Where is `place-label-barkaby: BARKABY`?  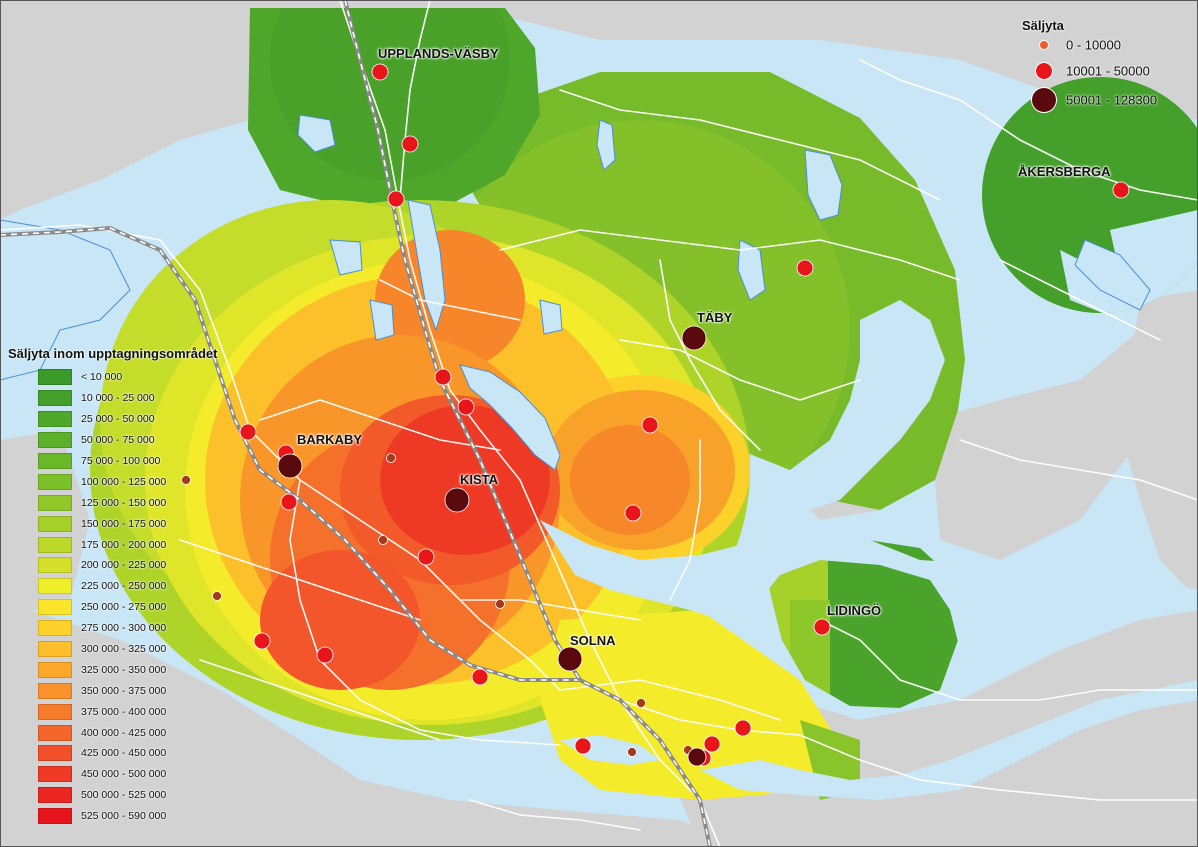 place-label-barkaby: BARKABY is located at coordinates (329, 439).